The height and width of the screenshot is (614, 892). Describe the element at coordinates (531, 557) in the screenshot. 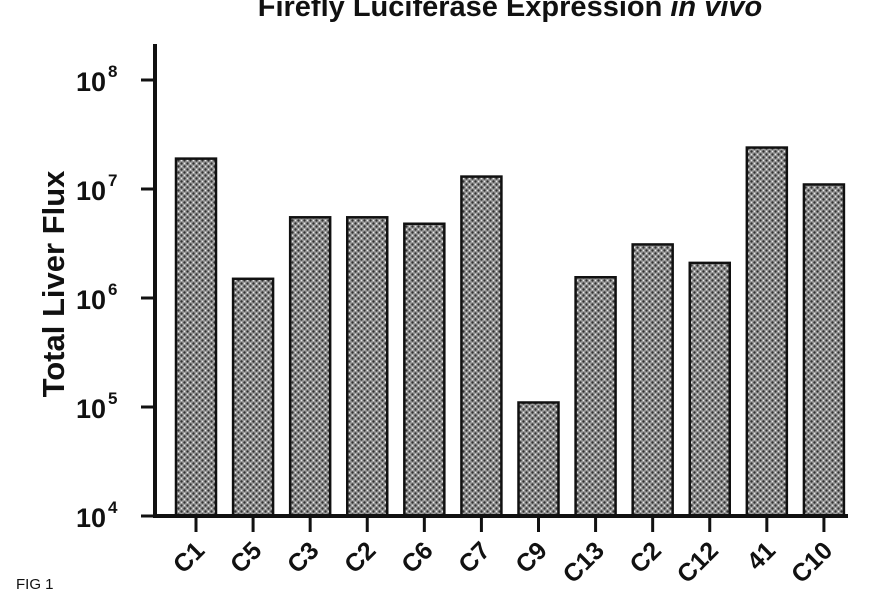

I see `x-tick-label: C9` at that location.